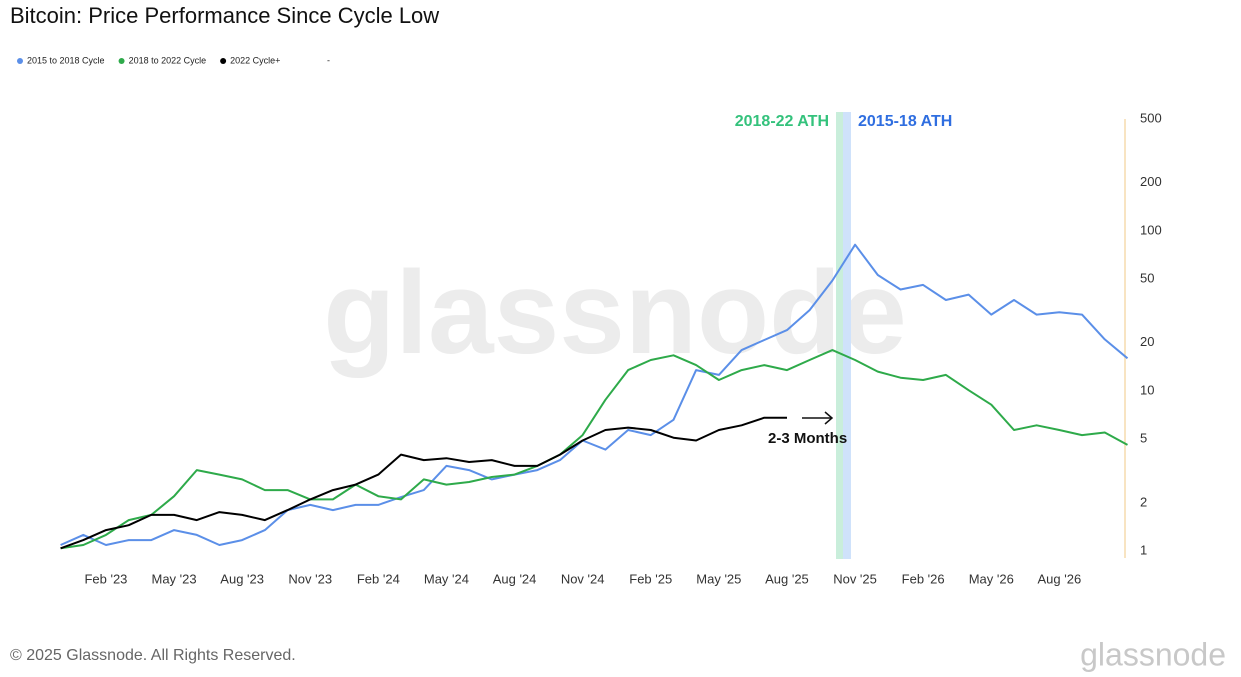  What do you see at coordinates (615, 313) in the screenshot?
I see `watermark: glassnode` at bounding box center [615, 313].